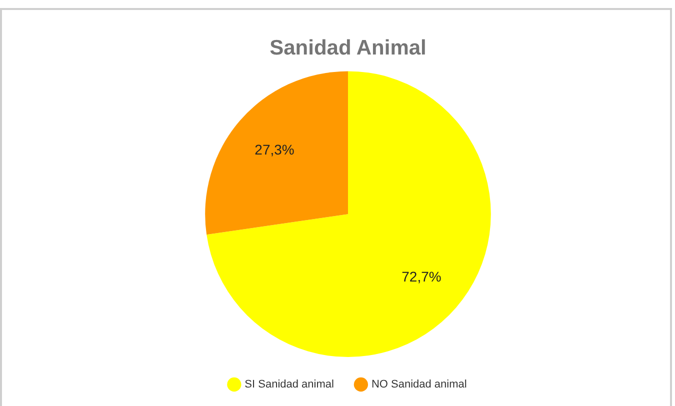 Image resolution: width=675 pixels, height=406 pixels. What do you see at coordinates (348, 48) in the screenshot?
I see `chart-title: Sanidad Animal` at bounding box center [348, 48].